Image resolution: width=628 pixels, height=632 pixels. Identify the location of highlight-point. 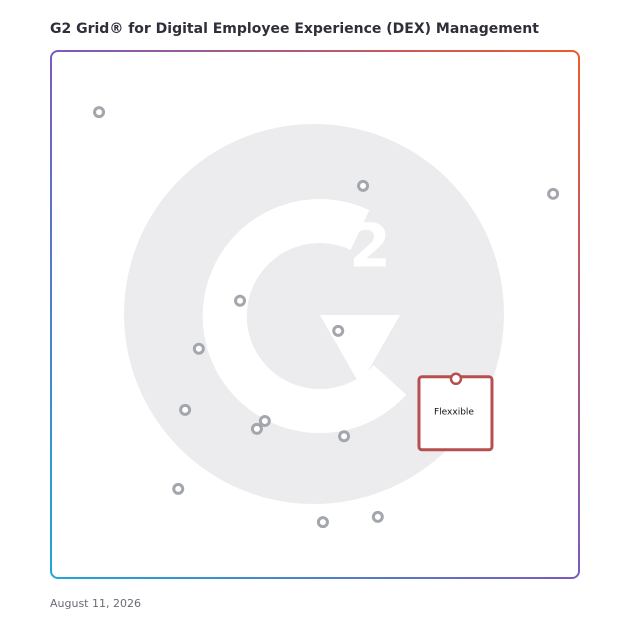
(456, 379).